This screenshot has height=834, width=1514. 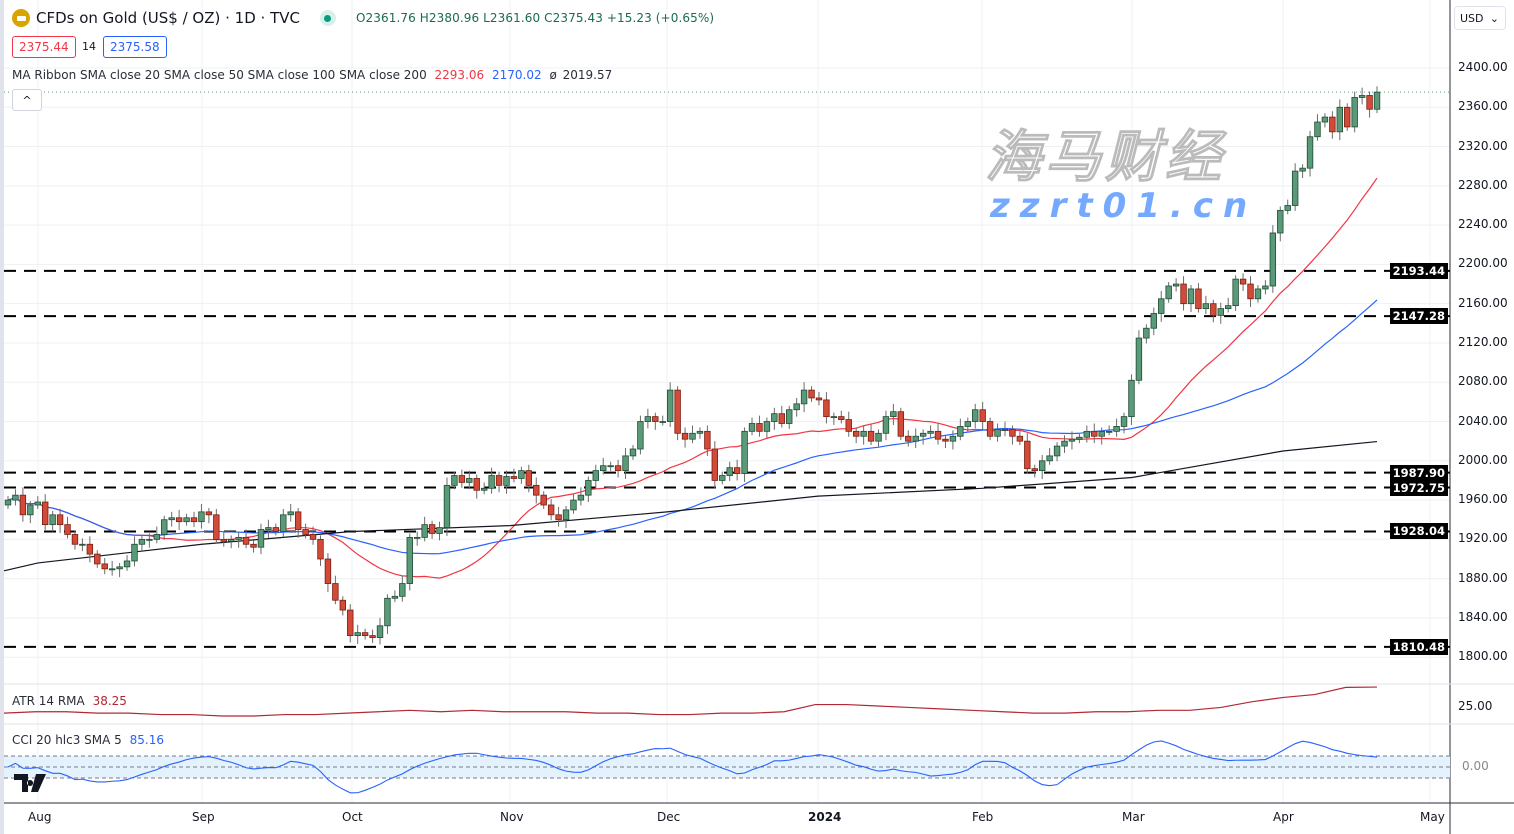 What do you see at coordinates (690, 701) in the screenshot?
I see `atr-line` at bounding box center [690, 701].